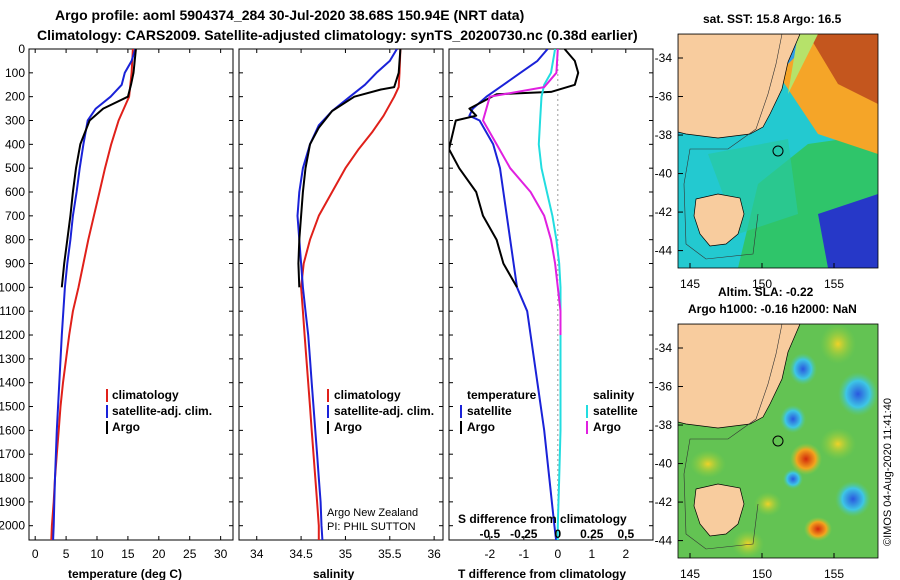  I want to click on depth-tick-label: 1600, so click(12, 430).